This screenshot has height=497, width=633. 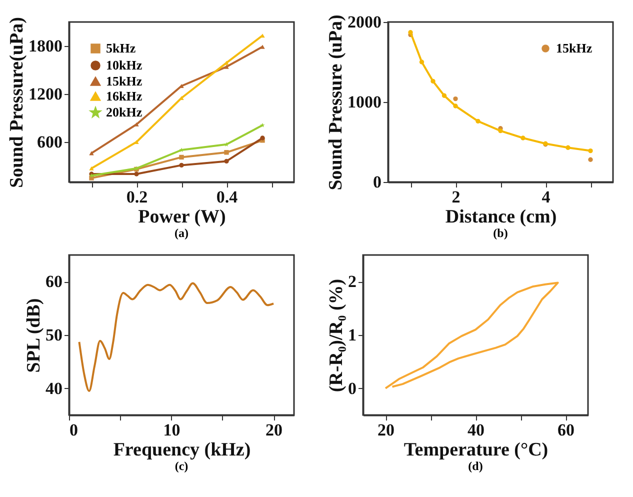 What do you see at coordinates (456, 197) in the screenshot?
I see `x-tick-label: 2` at bounding box center [456, 197].